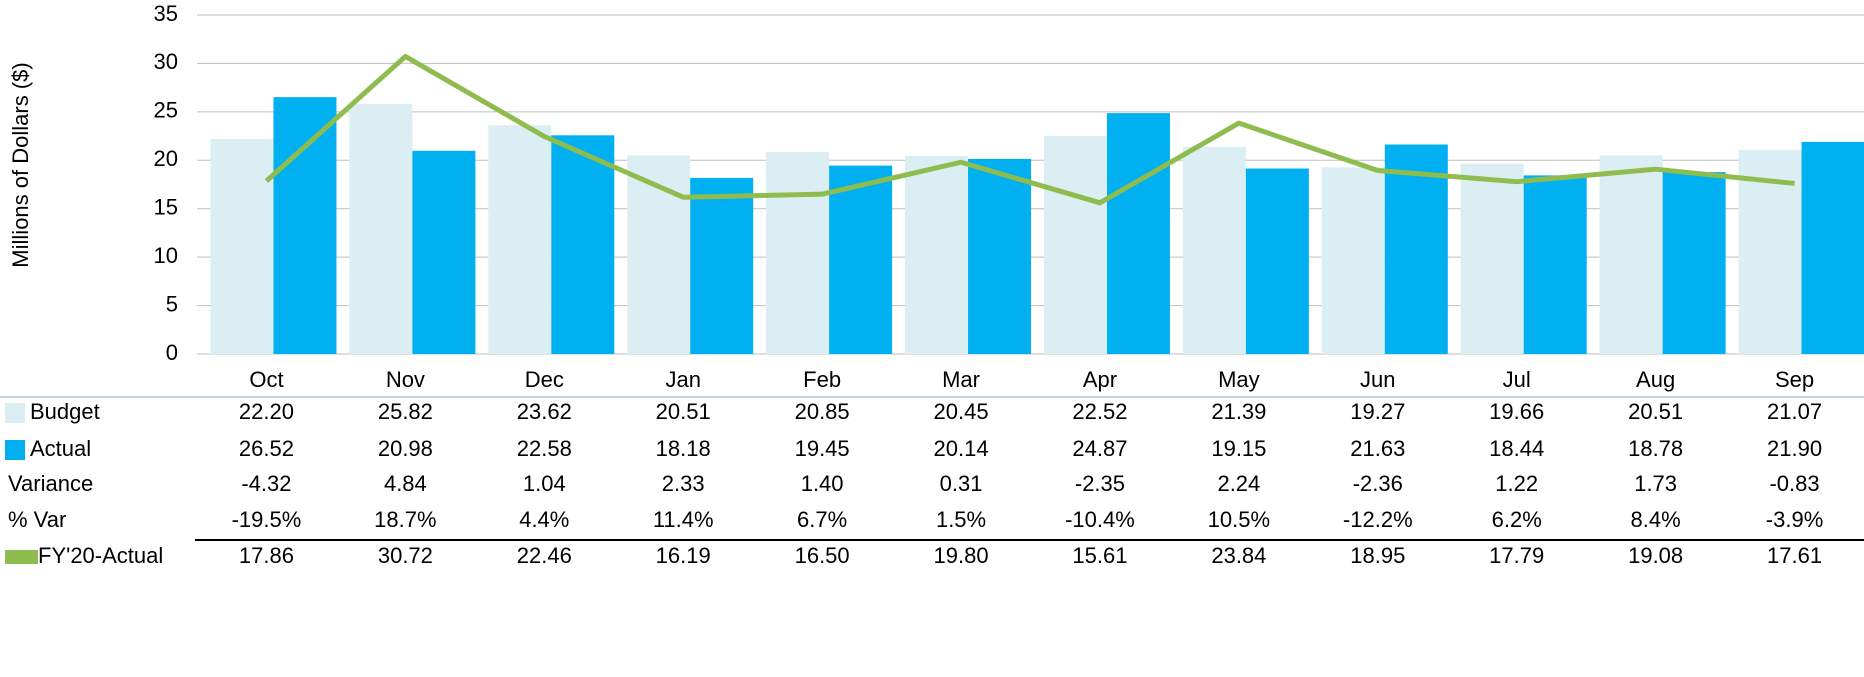  What do you see at coordinates (1238, 411) in the screenshot?
I see `table-cell: 21.39` at bounding box center [1238, 411].